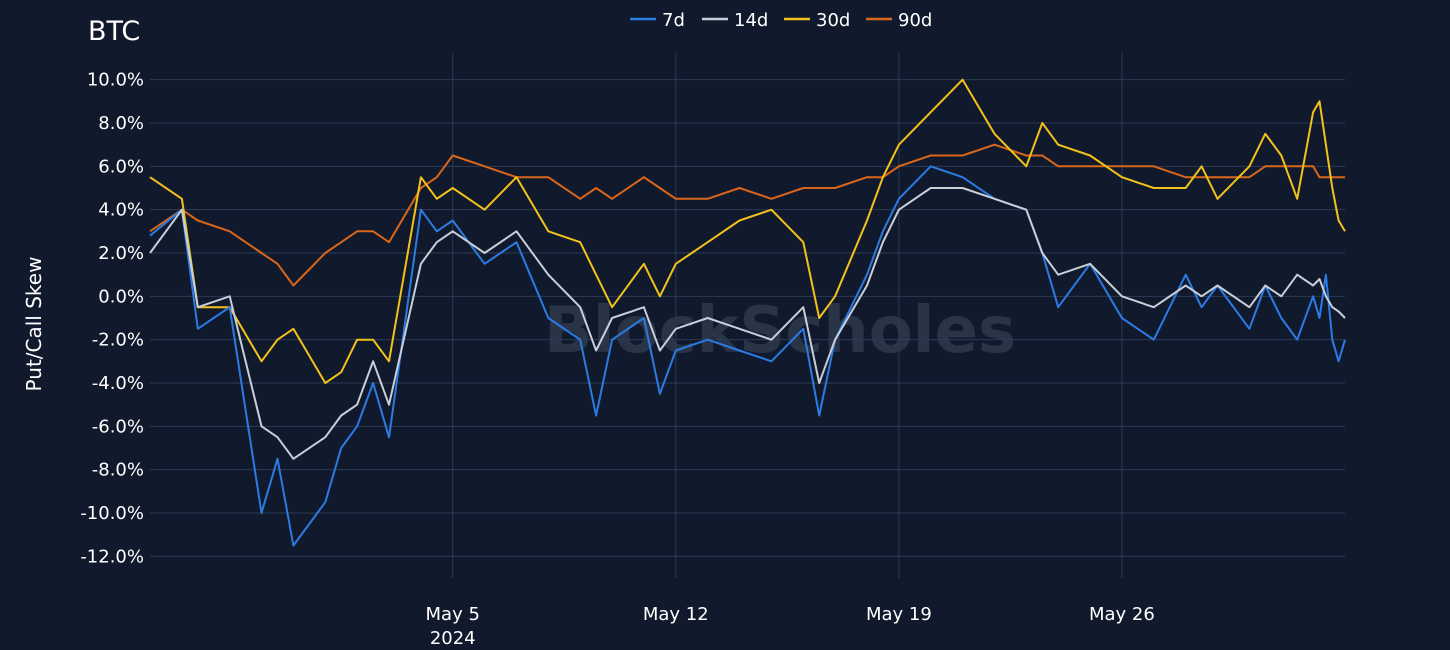 The image size is (1450, 650). I want to click on chart-title: BTC, so click(114, 31).